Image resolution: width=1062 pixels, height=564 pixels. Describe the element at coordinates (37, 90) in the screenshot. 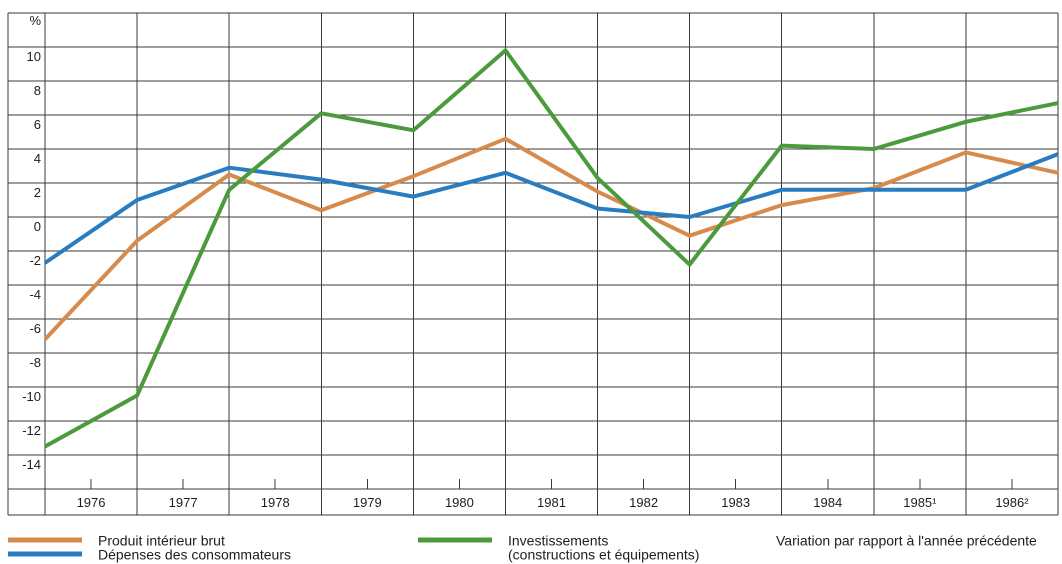

I see `y-tick-label: 8` at that location.